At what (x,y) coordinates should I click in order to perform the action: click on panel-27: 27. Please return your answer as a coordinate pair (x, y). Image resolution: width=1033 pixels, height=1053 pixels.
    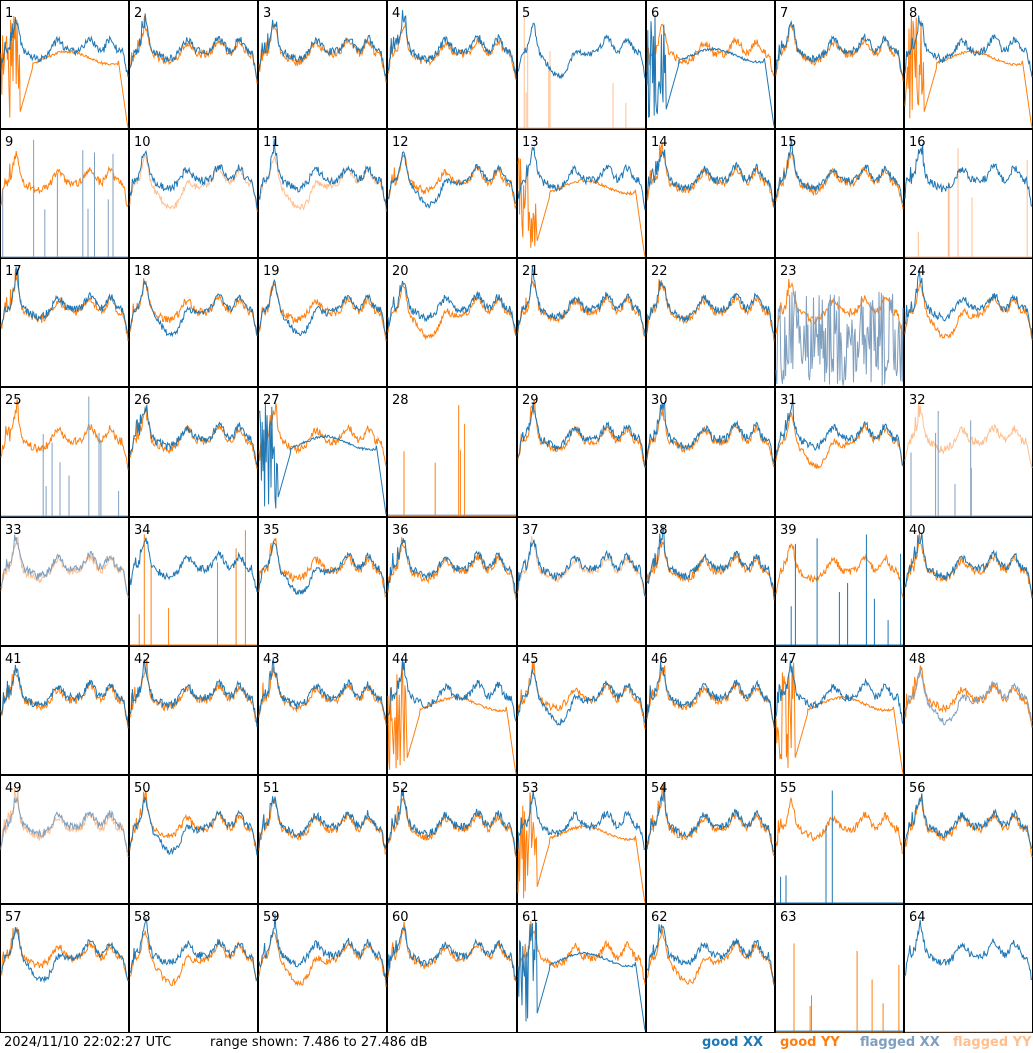
    Looking at the image, I should click on (322, 452).